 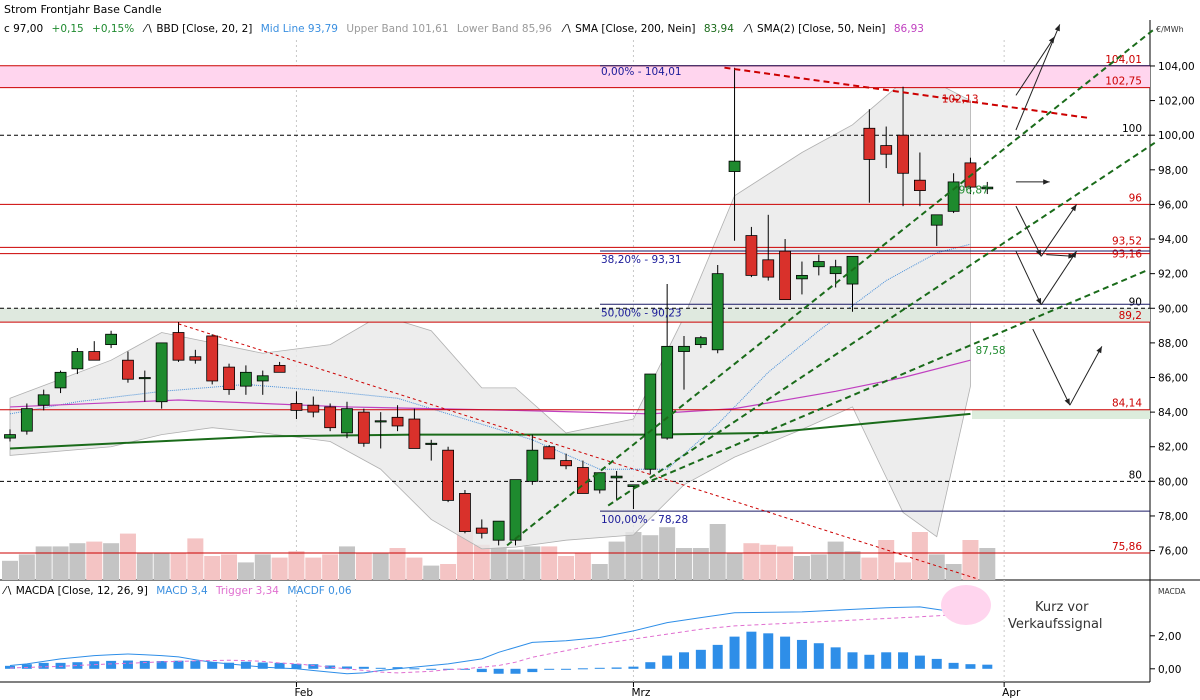 What do you see at coordinates (1173, 344) in the screenshot?
I see `y-tick-label: 88,00` at bounding box center [1173, 344].